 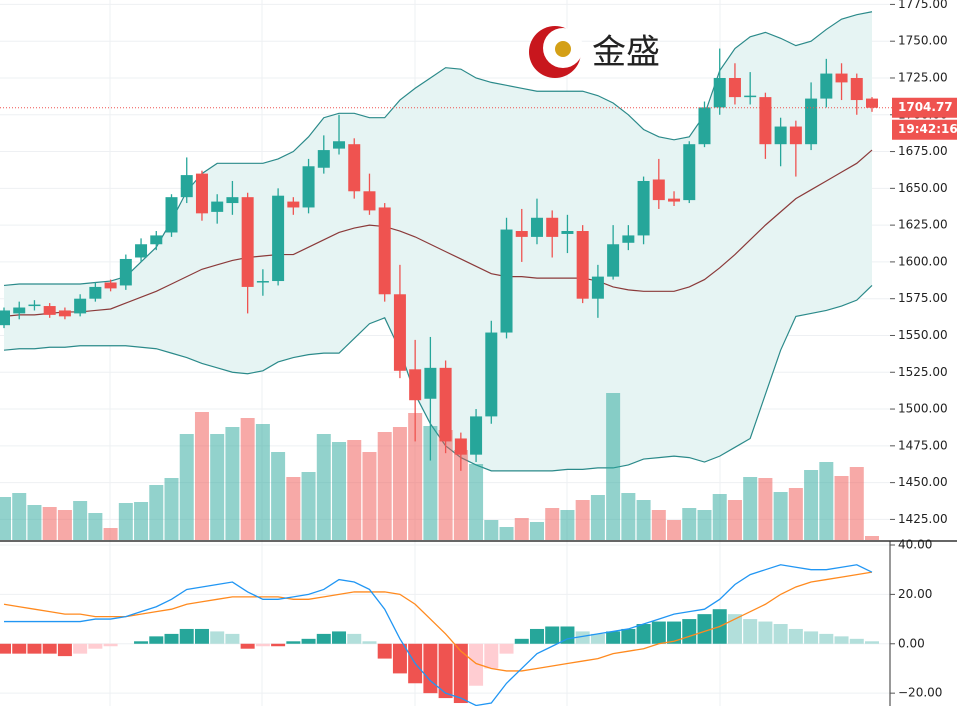 I want to click on y-tick-label: 40.00, so click(x=915, y=545).